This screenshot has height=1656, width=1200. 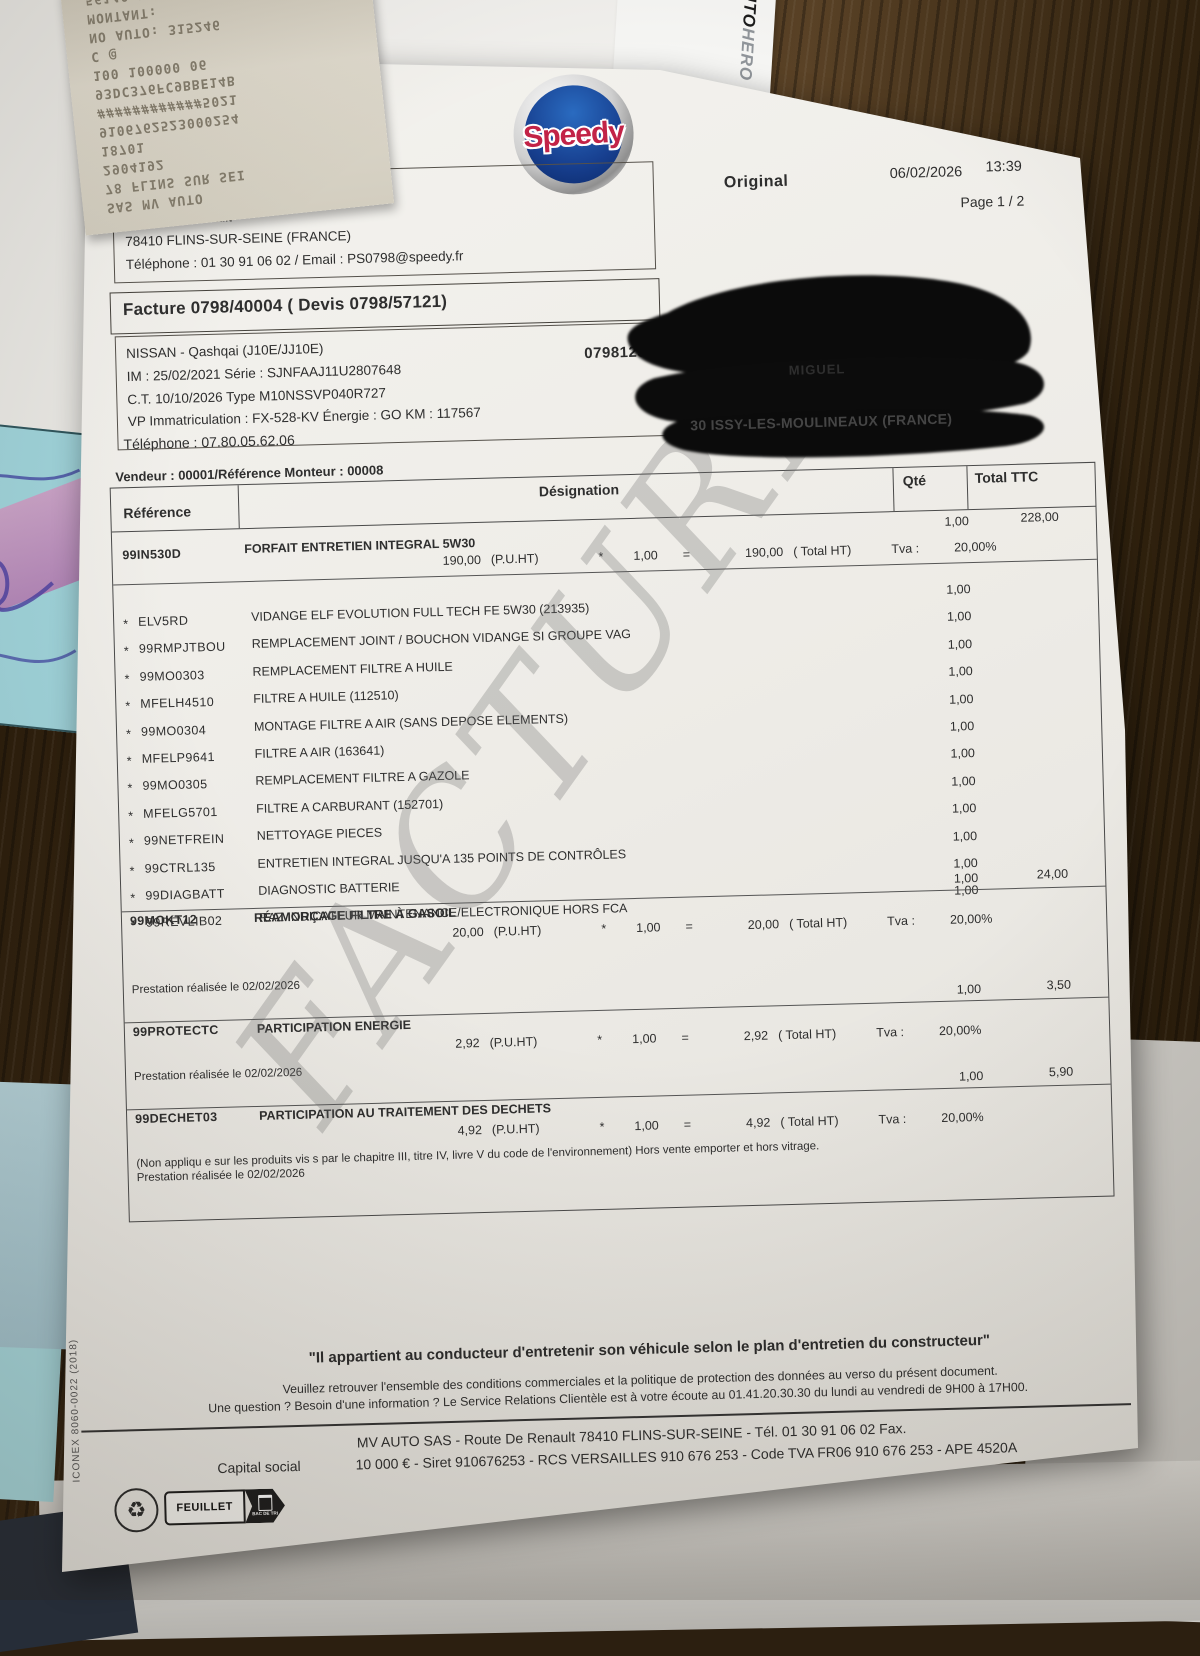 What do you see at coordinates (914, 480) in the screenshot?
I see `column-header-qty: Qté` at bounding box center [914, 480].